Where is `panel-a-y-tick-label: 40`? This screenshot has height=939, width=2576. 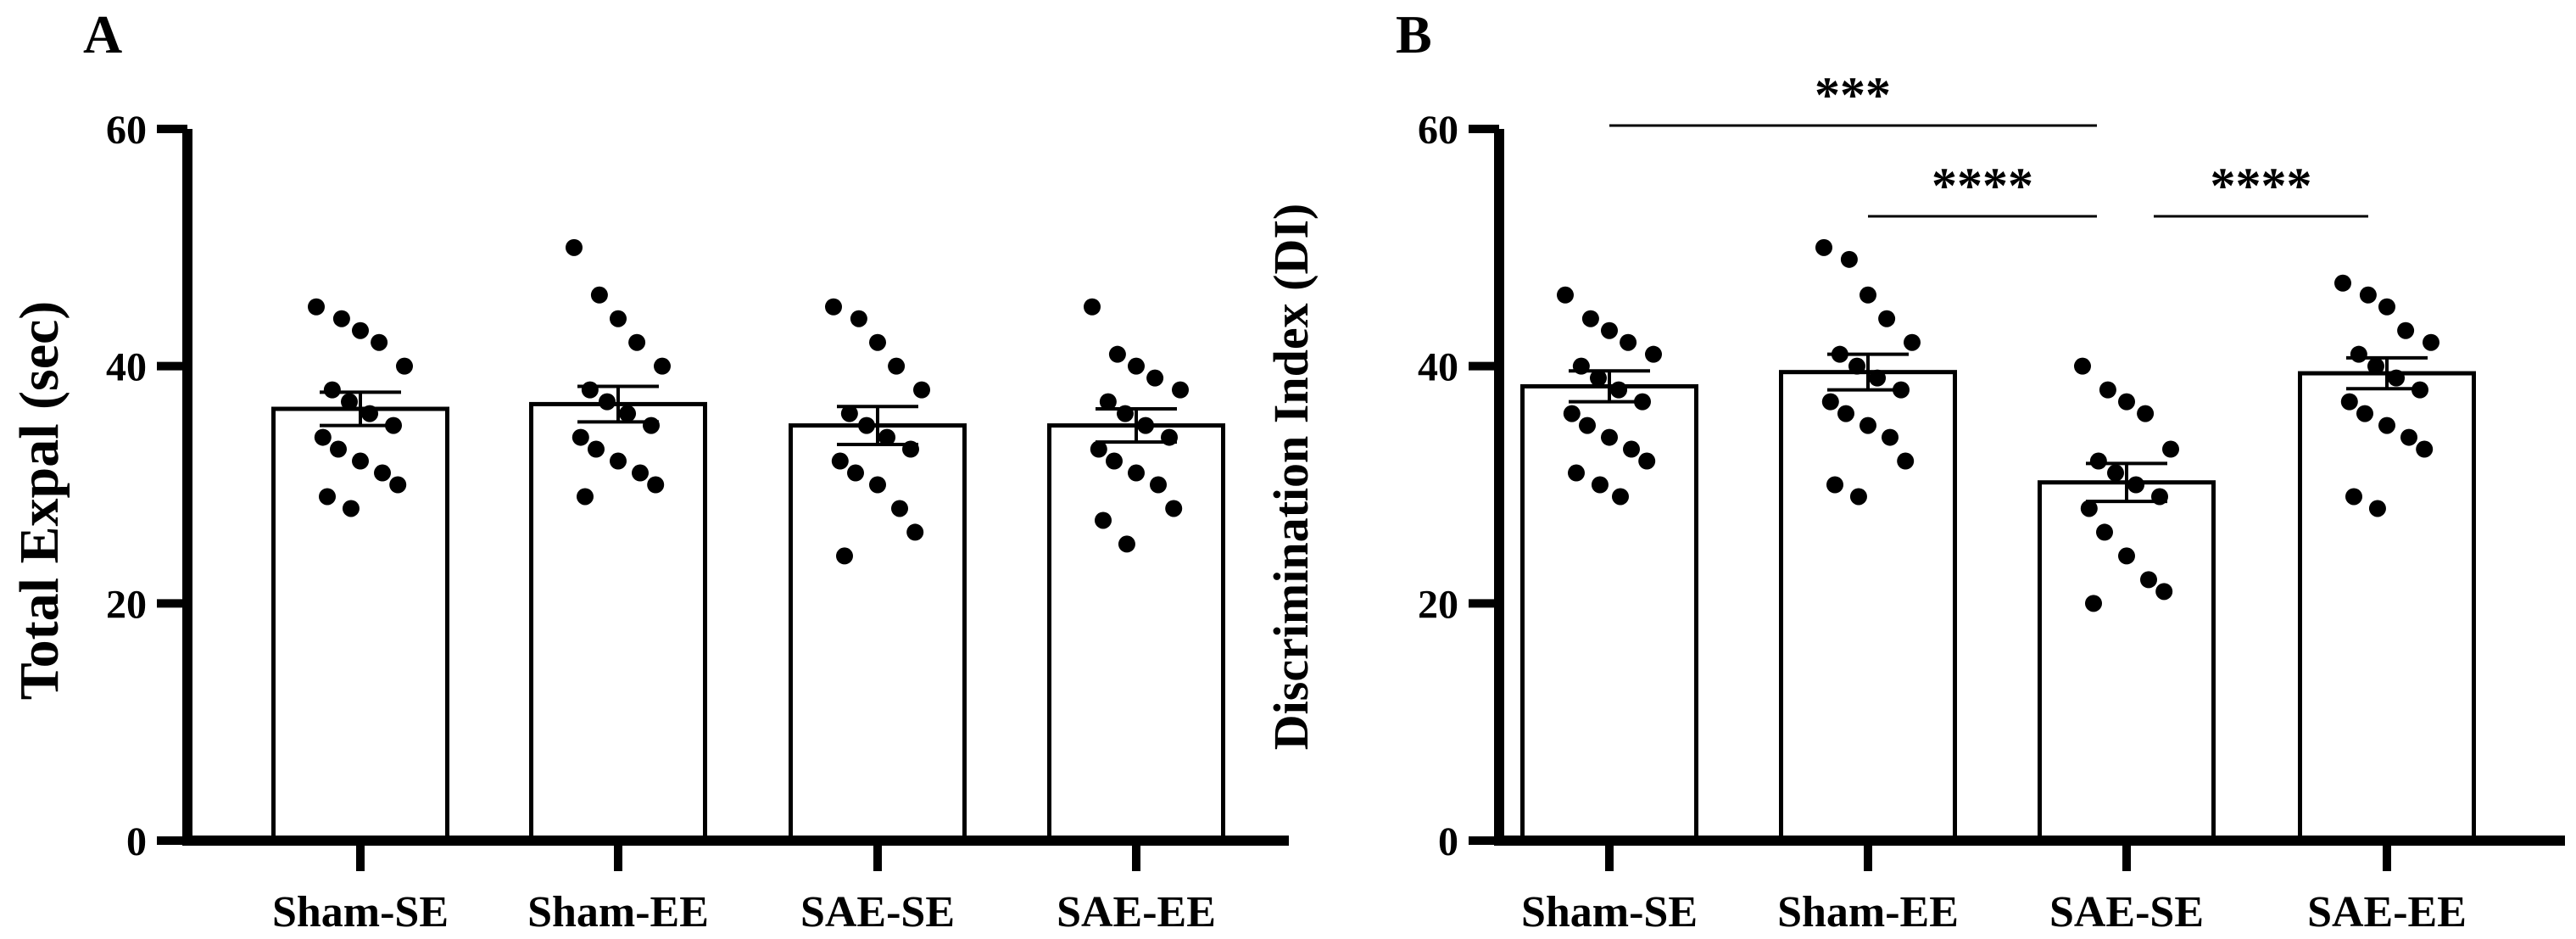 panel-a-y-tick-label: 40 is located at coordinates (126, 367).